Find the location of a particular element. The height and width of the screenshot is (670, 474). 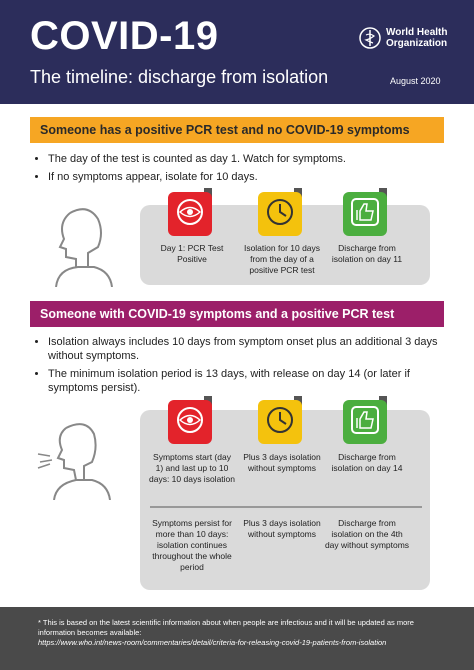

date: August 2020 is located at coordinates (415, 81).